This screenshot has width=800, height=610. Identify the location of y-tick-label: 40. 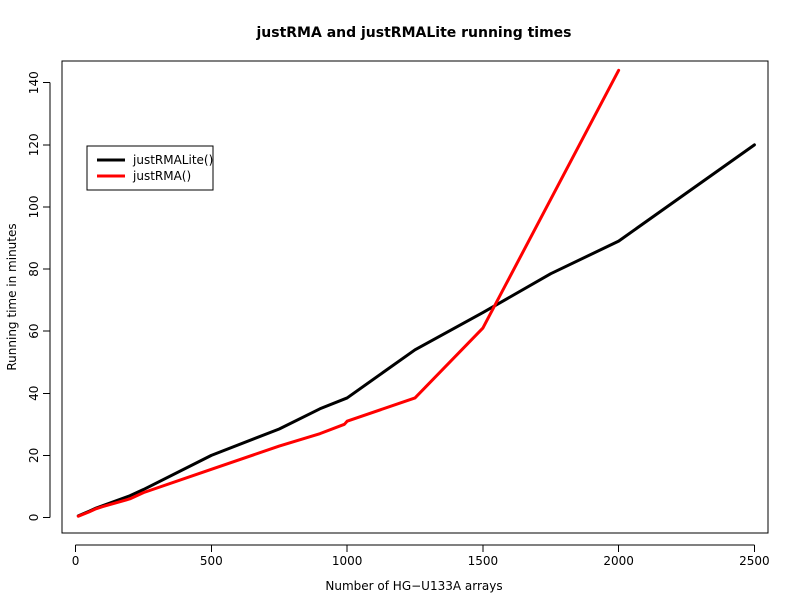
(34, 393).